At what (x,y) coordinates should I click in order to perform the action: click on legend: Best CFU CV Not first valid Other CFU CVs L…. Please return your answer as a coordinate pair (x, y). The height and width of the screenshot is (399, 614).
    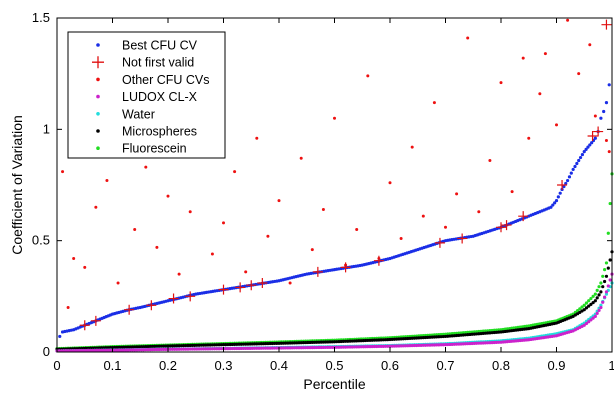
    Looking at the image, I should click on (146, 95).